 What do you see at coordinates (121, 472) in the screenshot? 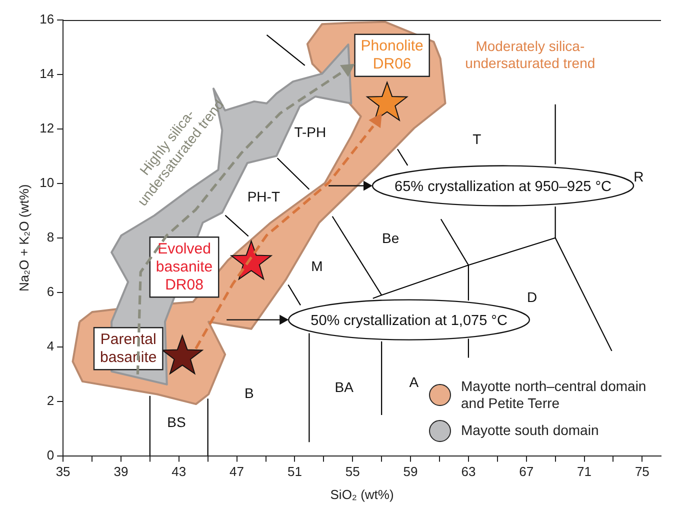
I see `x-tick-label: 39` at bounding box center [121, 472].